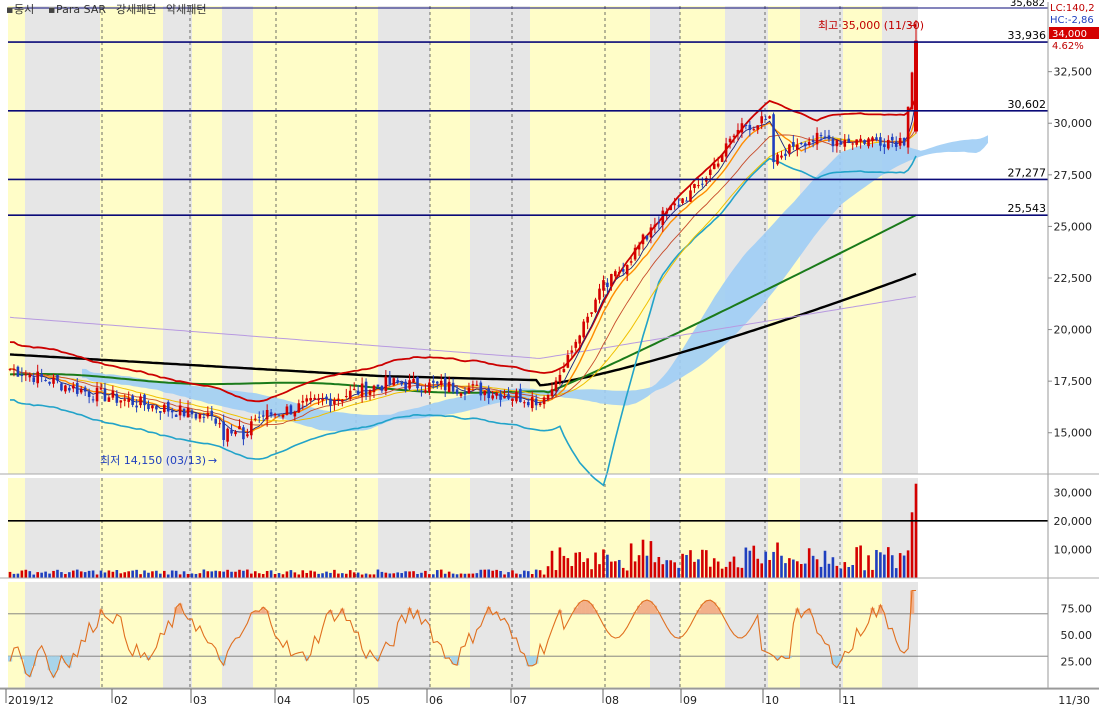 This screenshot has width=1099, height=711. What do you see at coordinates (212, 460) in the screenshot?
I see `low-arrow-icon: →` at bounding box center [212, 460].